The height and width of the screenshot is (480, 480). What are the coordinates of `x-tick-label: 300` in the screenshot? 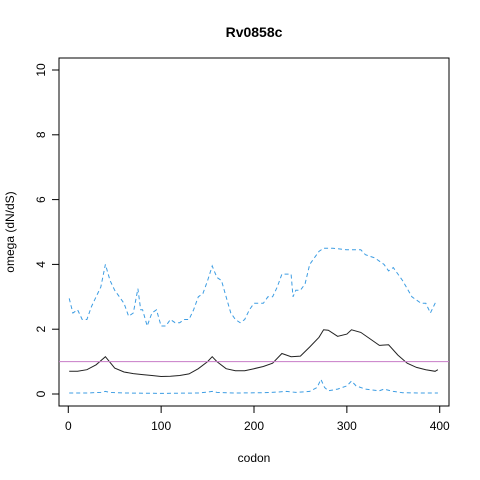 It's located at (347, 426).